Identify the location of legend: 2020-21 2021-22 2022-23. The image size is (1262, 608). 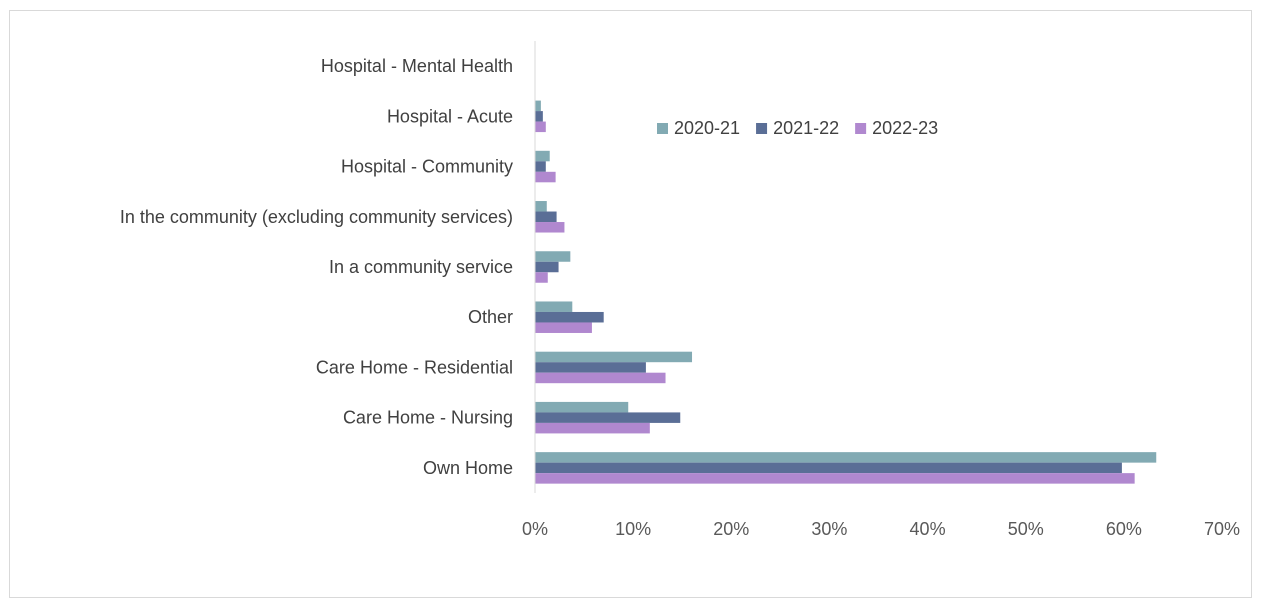
(797, 128).